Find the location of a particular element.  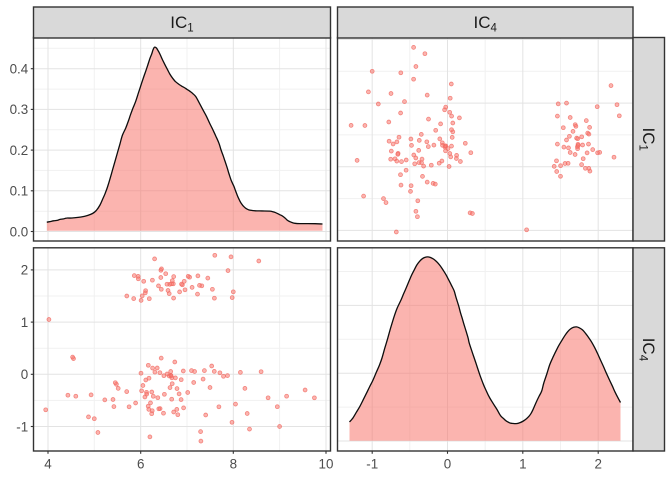

svg-text: 8 is located at coordinates (233, 464).